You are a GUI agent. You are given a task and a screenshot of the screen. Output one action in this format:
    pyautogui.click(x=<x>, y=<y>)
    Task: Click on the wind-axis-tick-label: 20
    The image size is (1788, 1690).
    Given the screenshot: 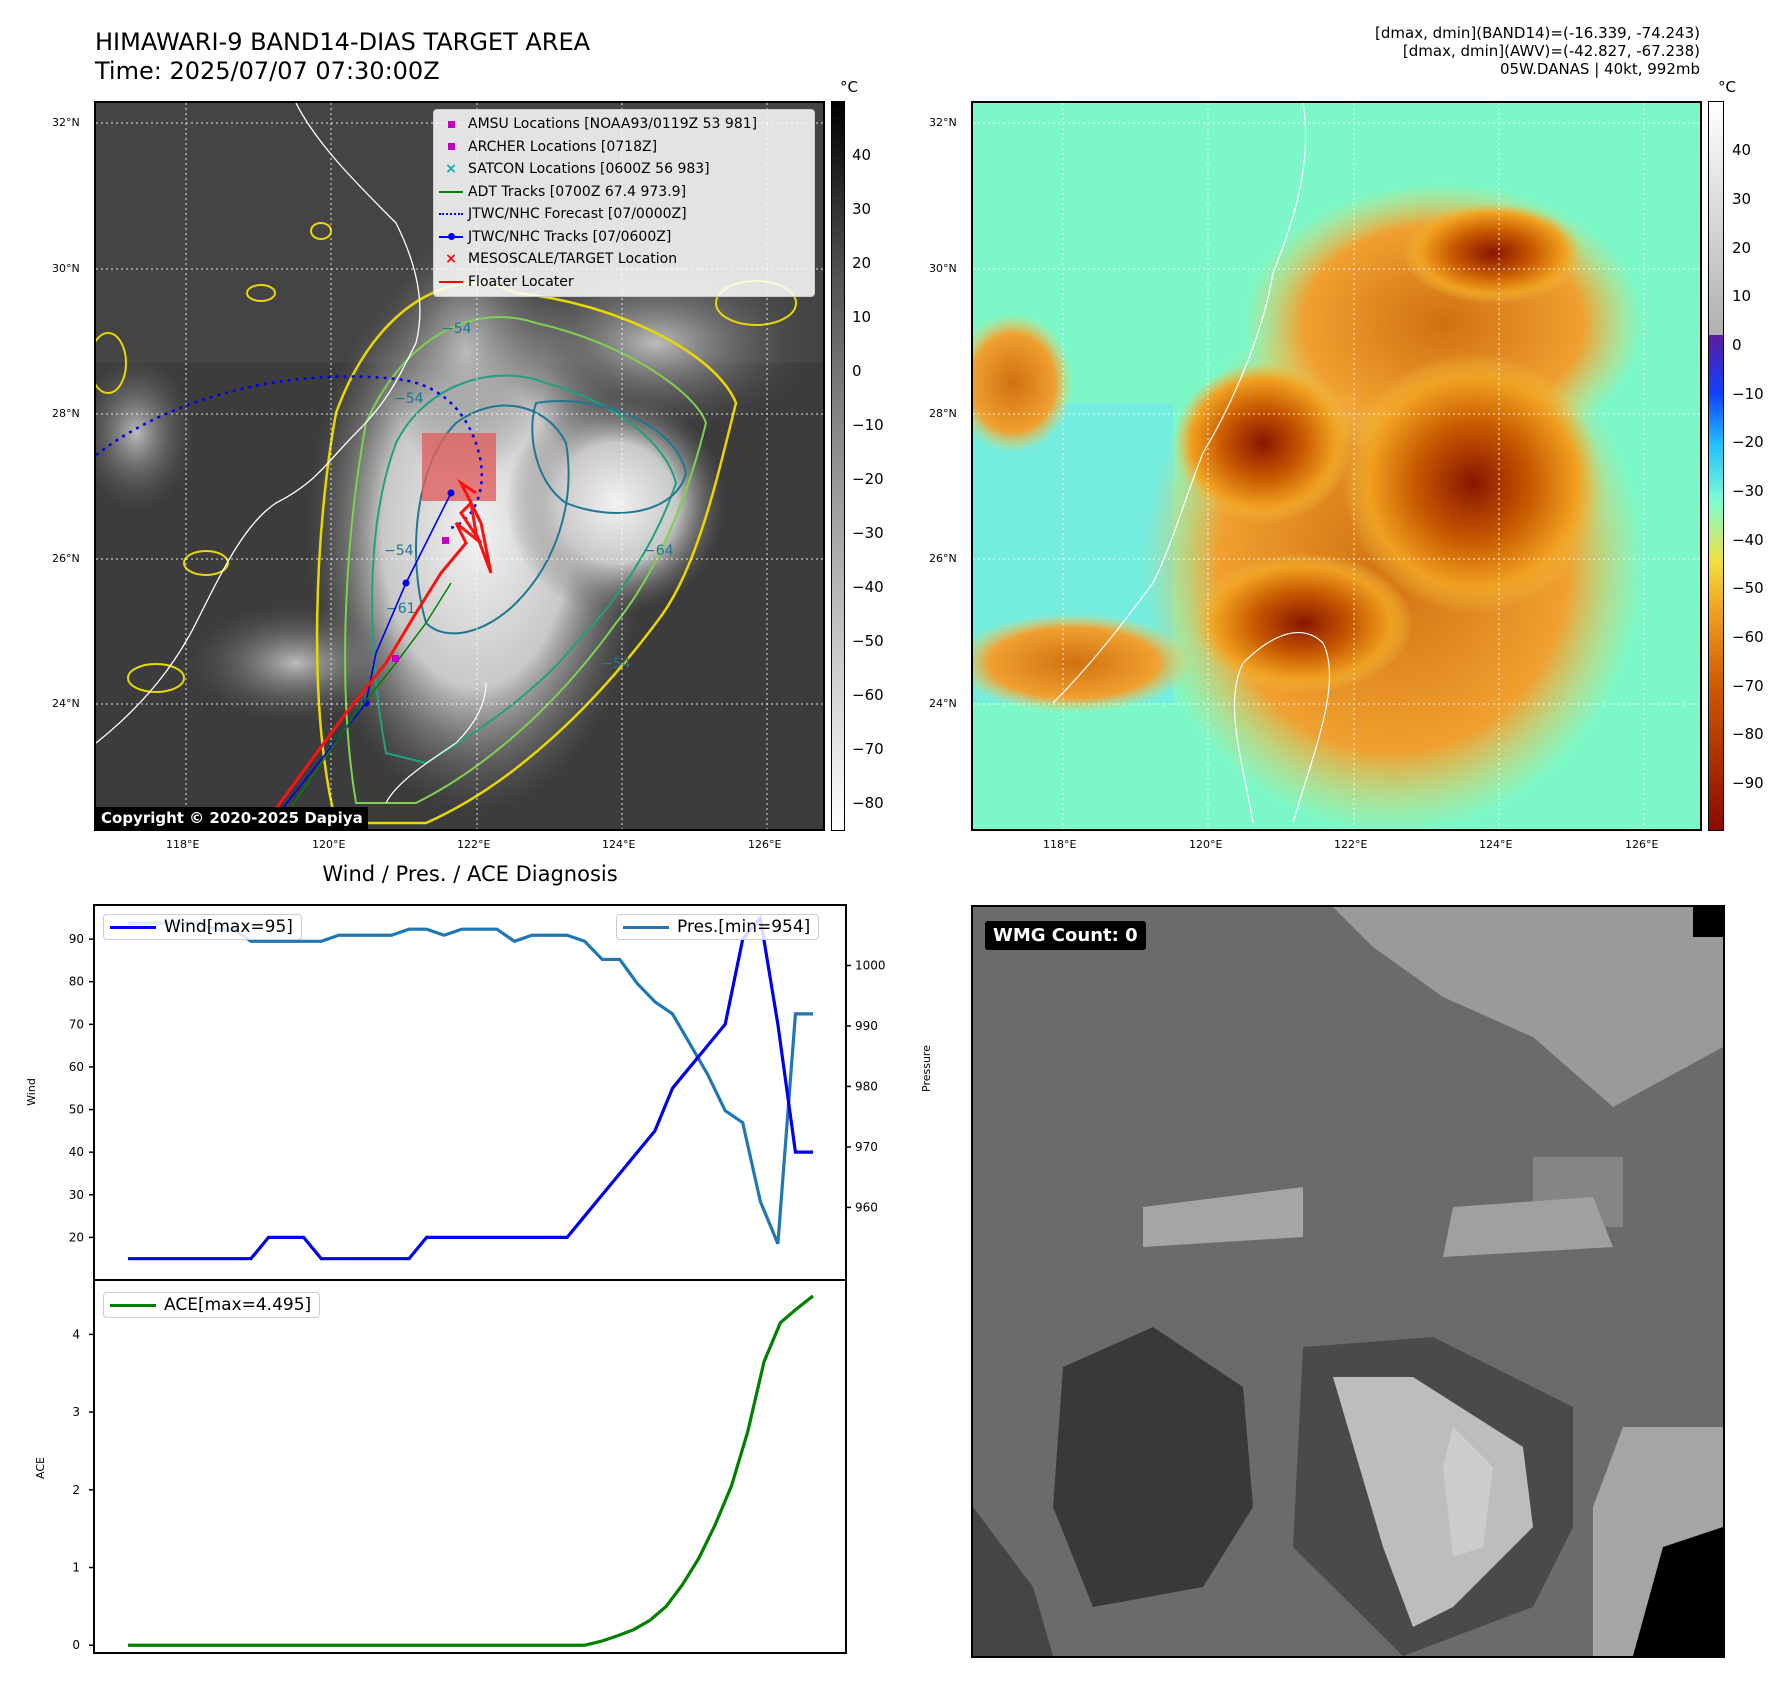 What is the action you would take?
    pyautogui.click(x=76, y=1237)
    